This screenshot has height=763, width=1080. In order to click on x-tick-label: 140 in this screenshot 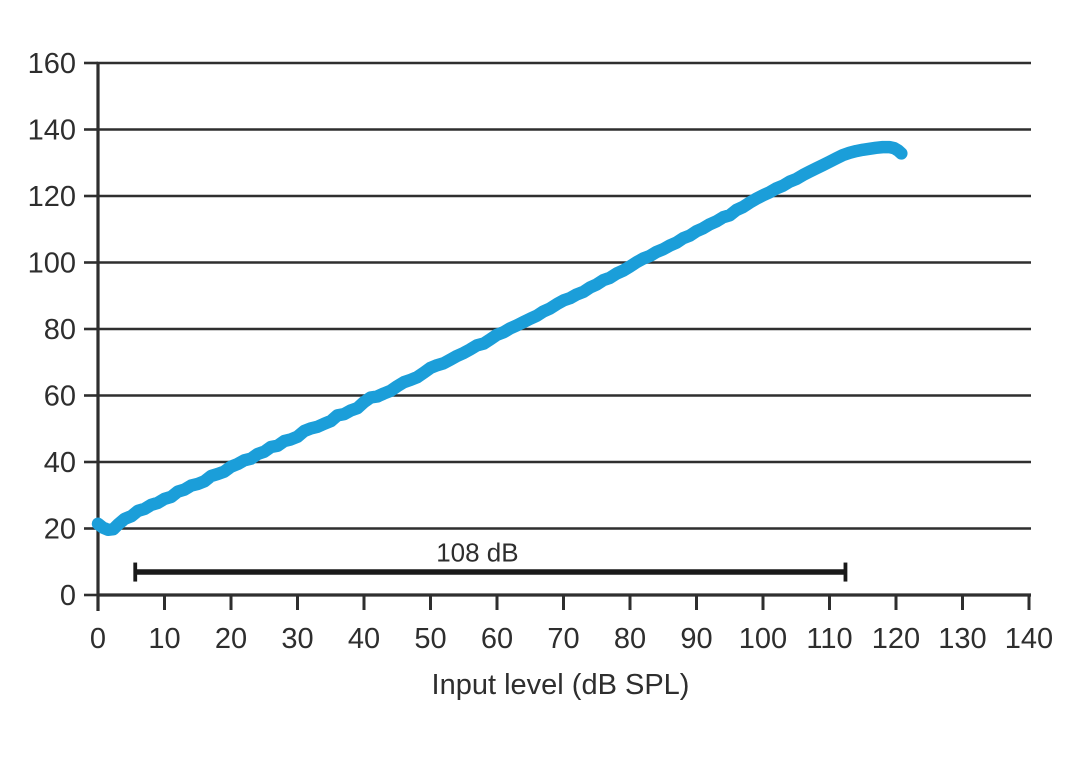, I will do `click(1029, 639)`.